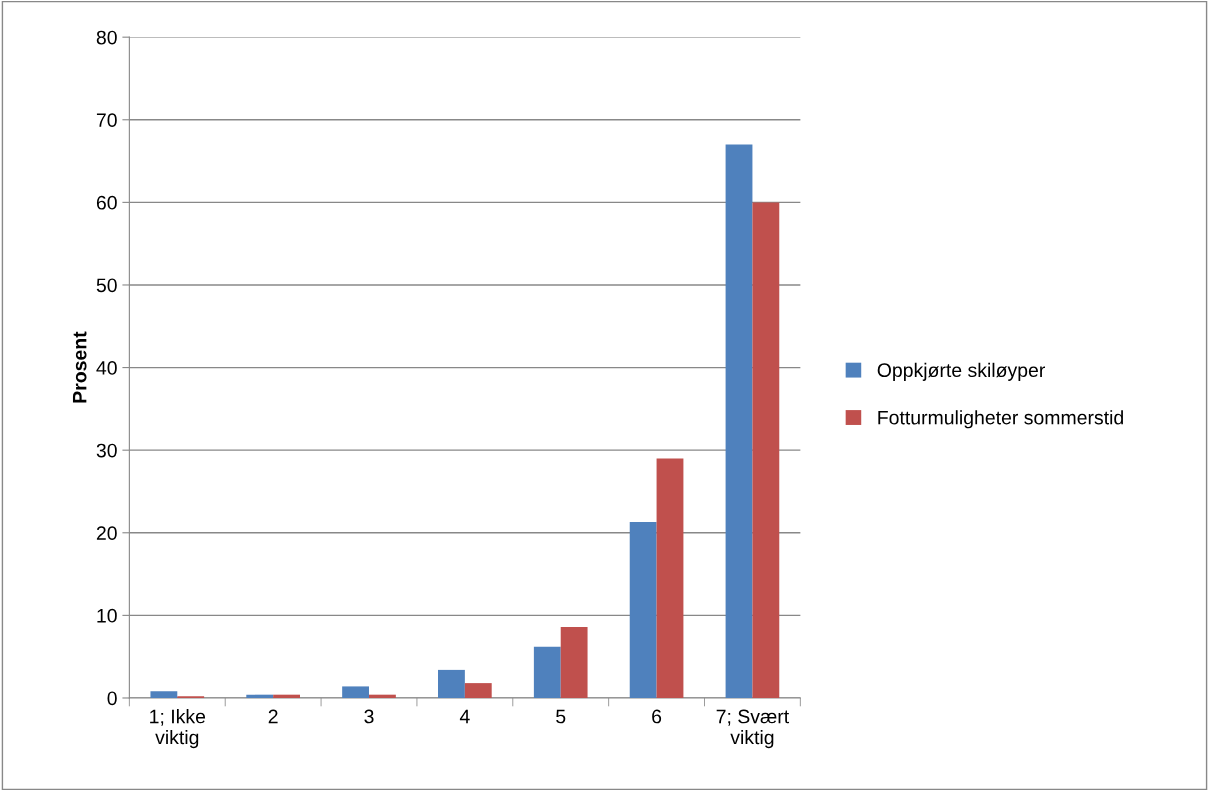 This screenshot has height=791, width=1209. Describe the element at coordinates (112, 698) in the screenshot. I see `y-tick-label: 0` at that location.